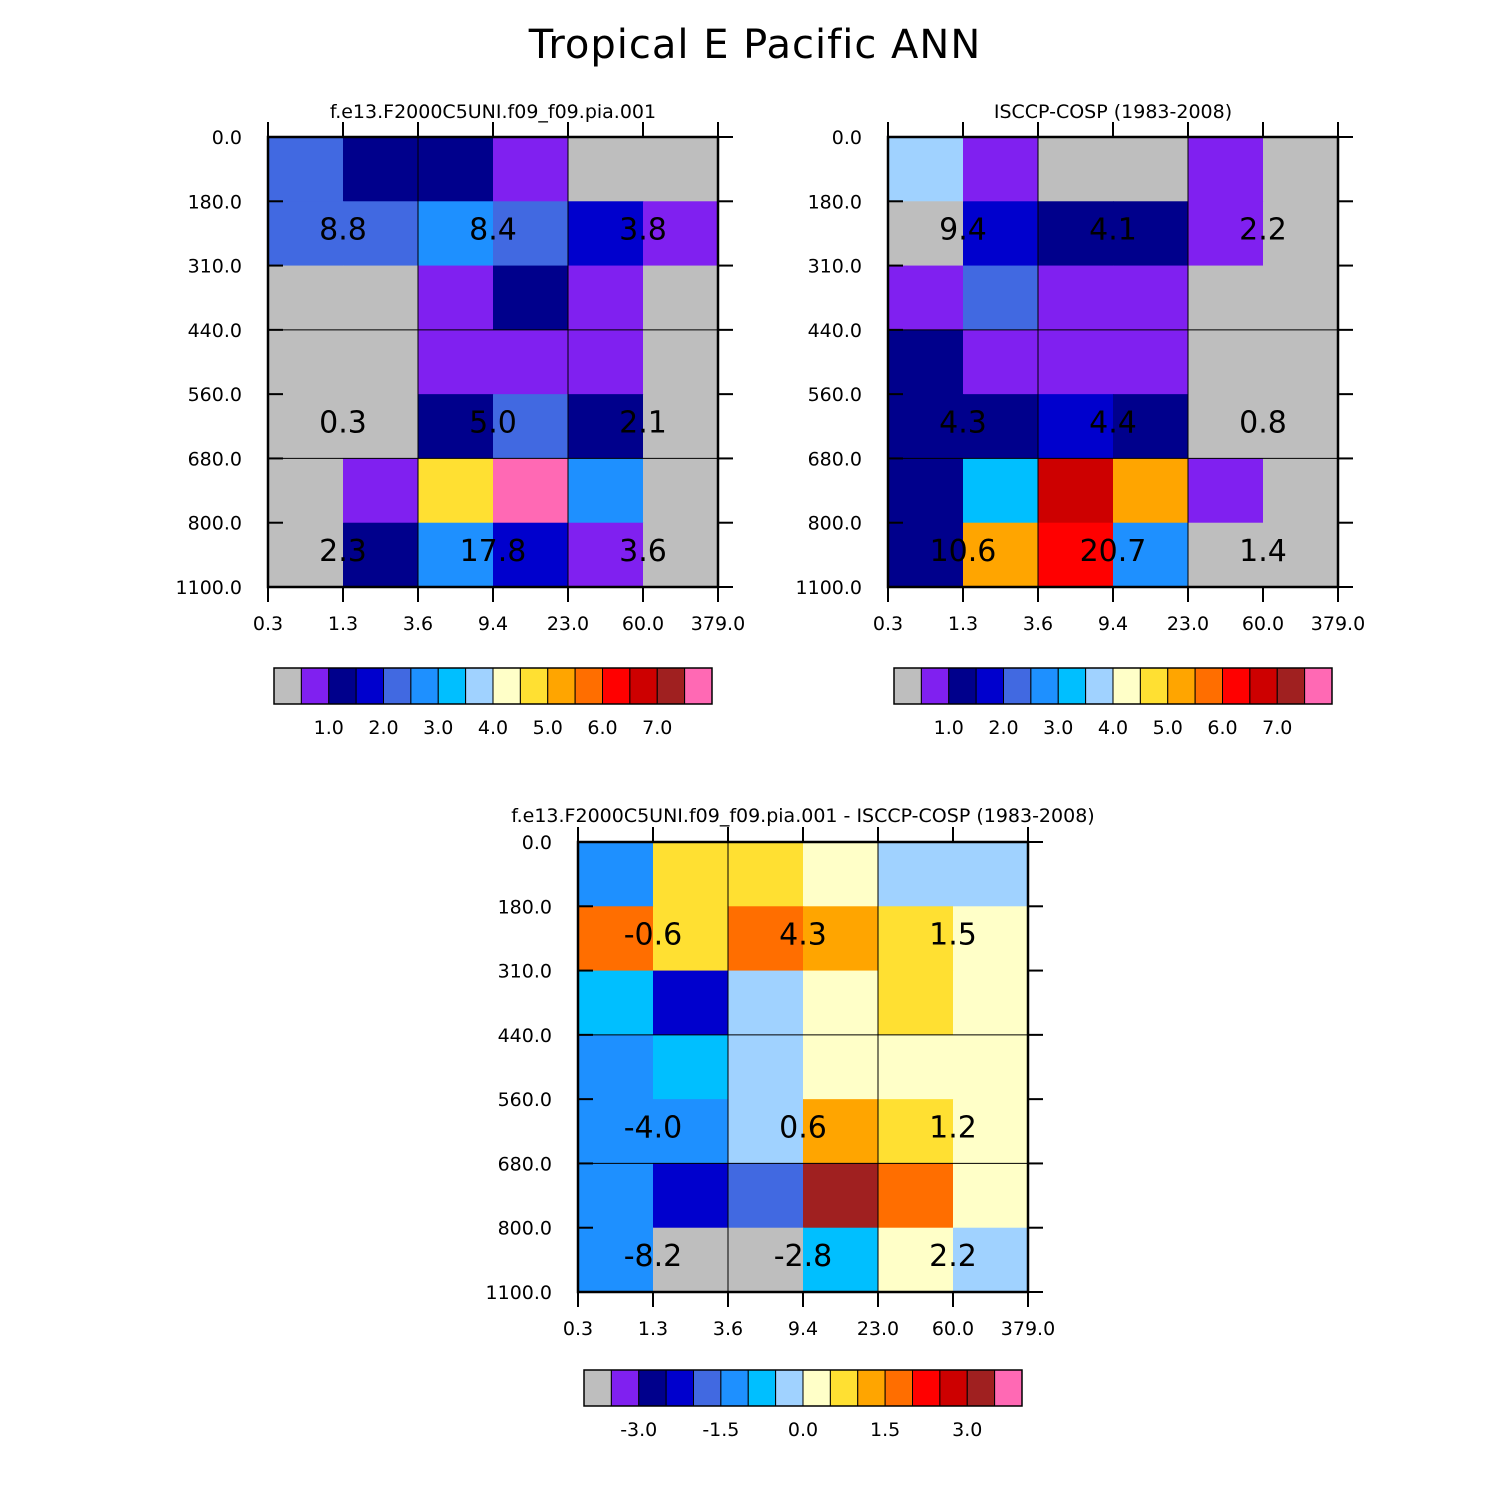  Describe the element at coordinates (835, 459) in the screenshot. I see `y-tick-label: 680.0` at that location.